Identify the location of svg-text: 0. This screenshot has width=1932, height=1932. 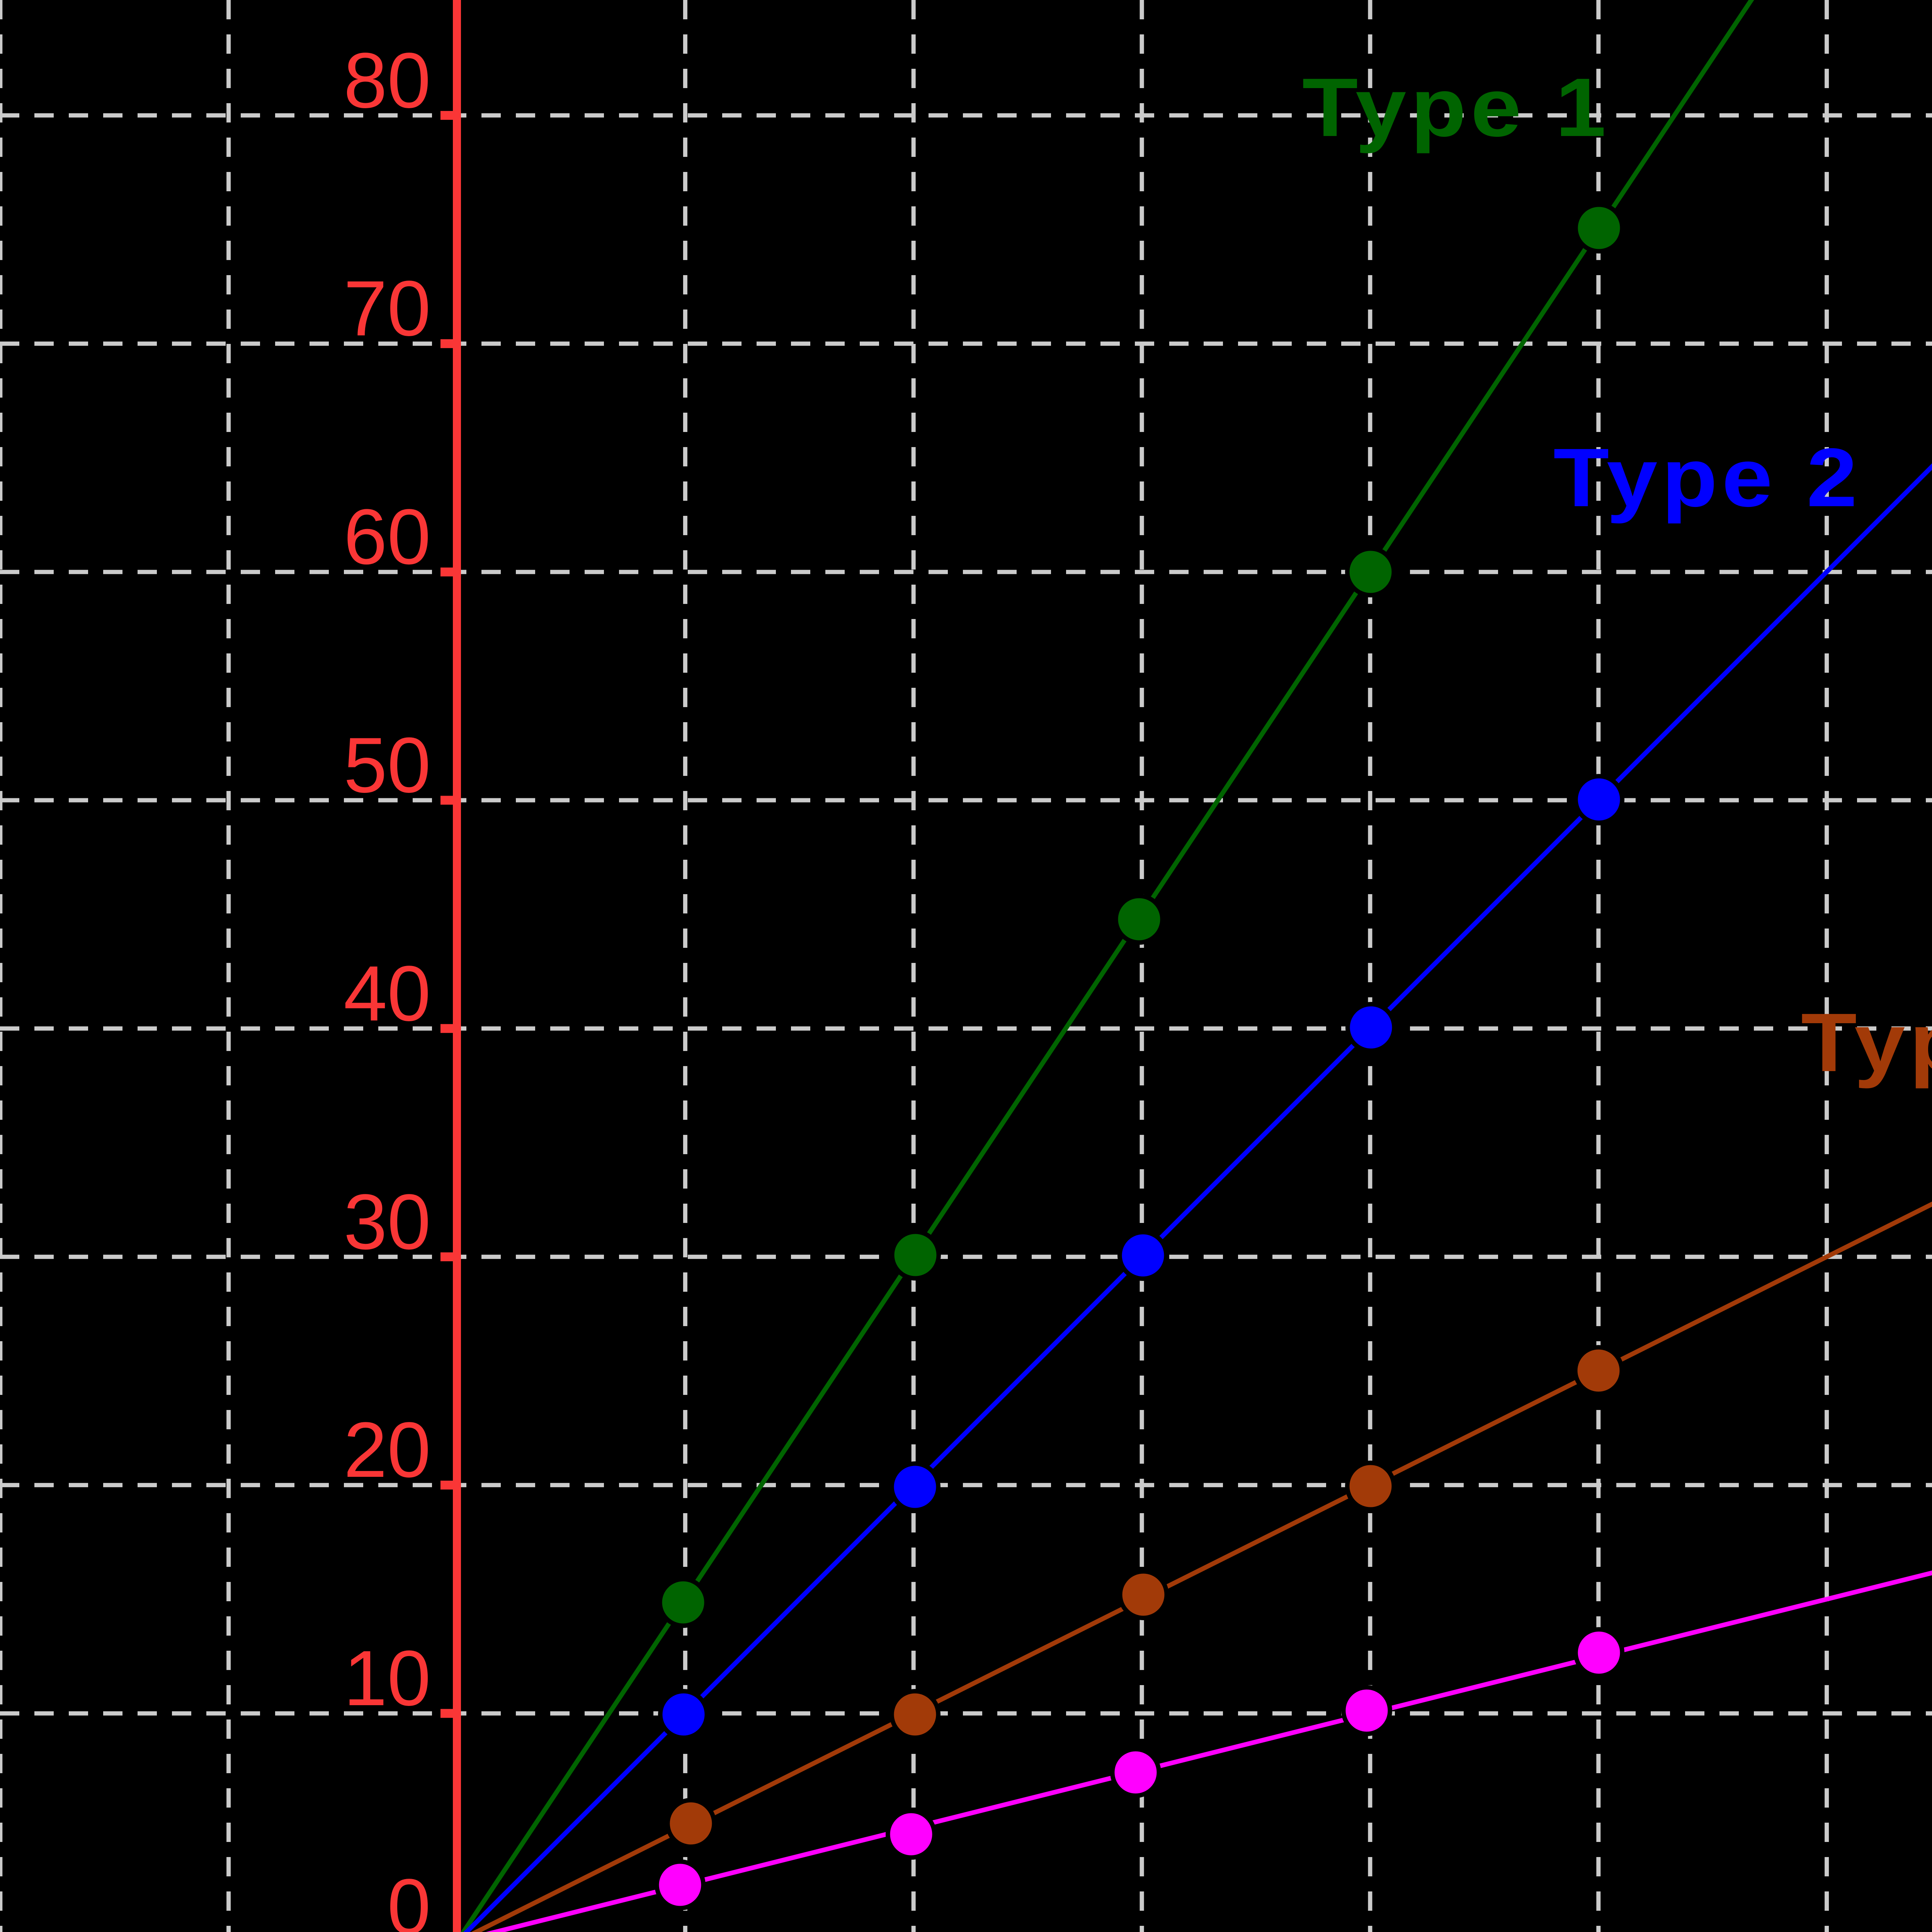
(409, 1898).